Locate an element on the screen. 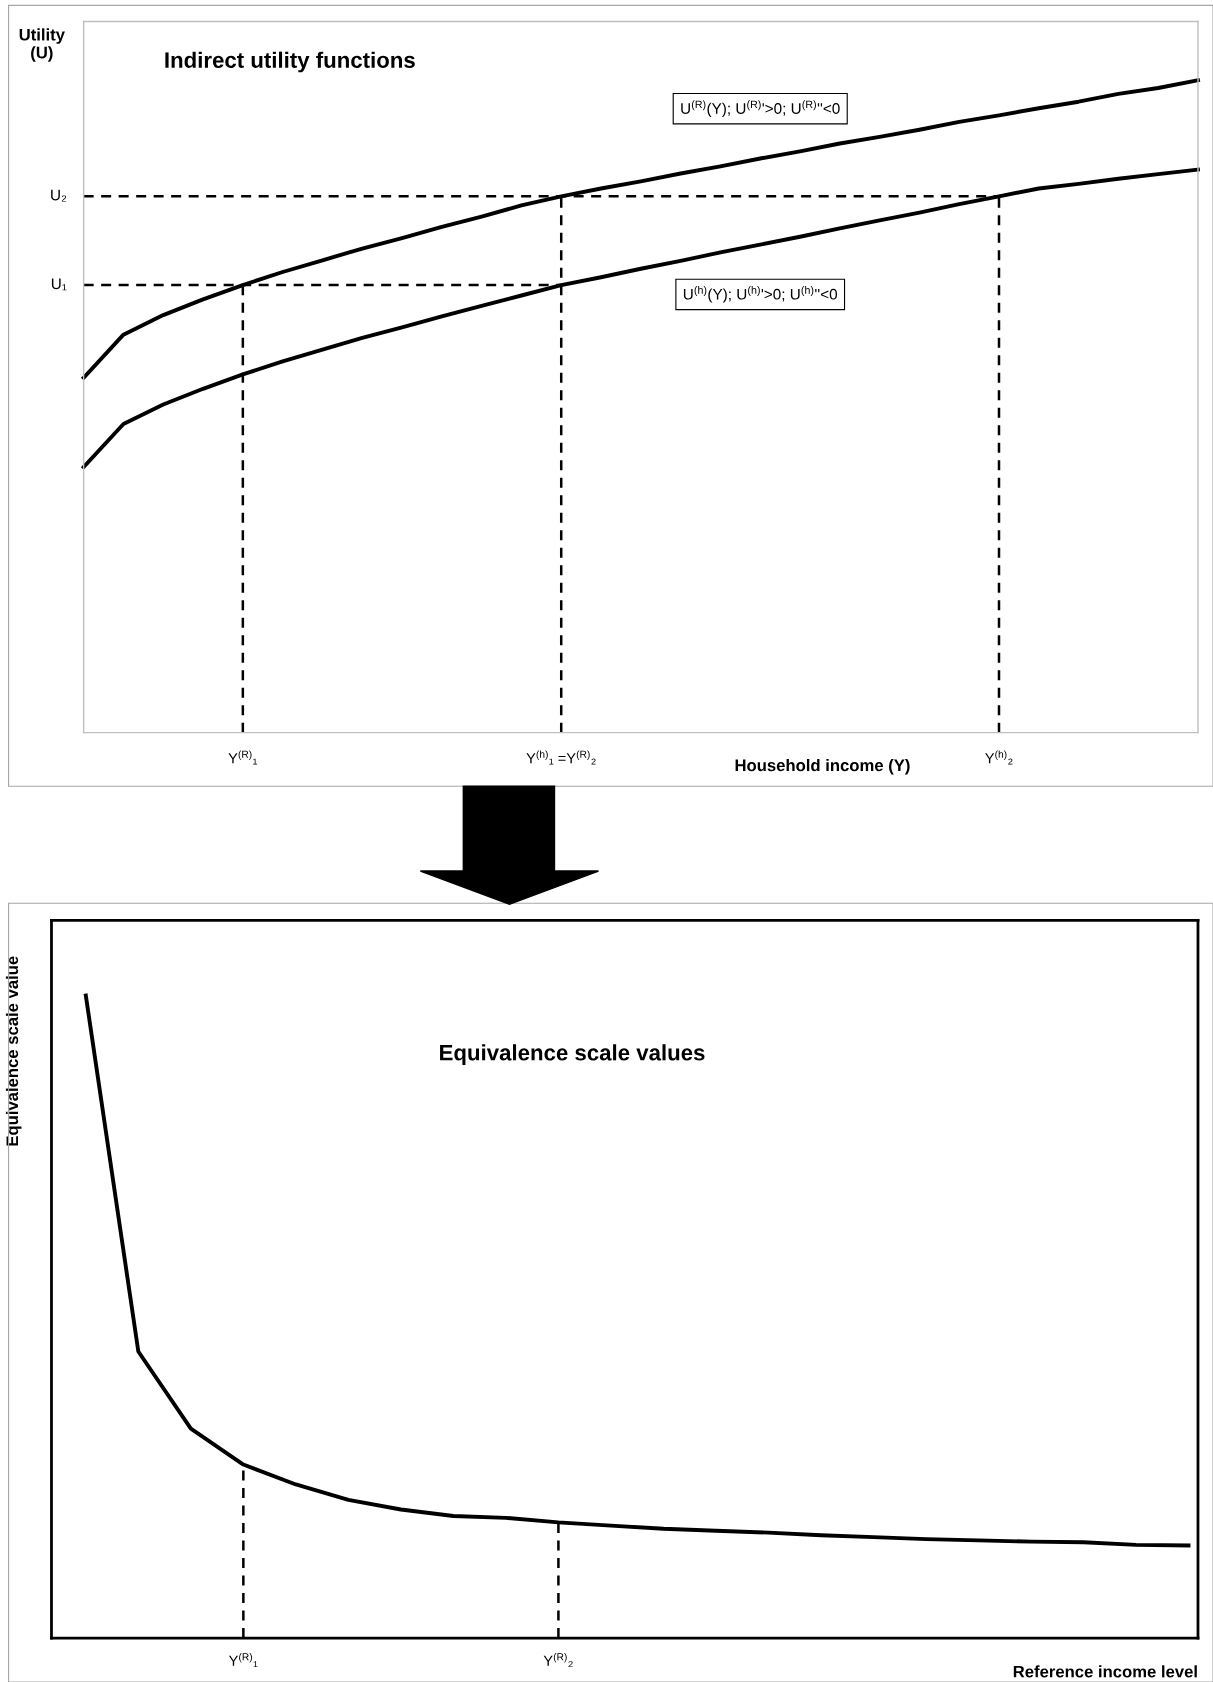  x-tick-label: Y$^{(h)}$₁ =Y$^{(R)}$₂ is located at coordinates (561, 757).